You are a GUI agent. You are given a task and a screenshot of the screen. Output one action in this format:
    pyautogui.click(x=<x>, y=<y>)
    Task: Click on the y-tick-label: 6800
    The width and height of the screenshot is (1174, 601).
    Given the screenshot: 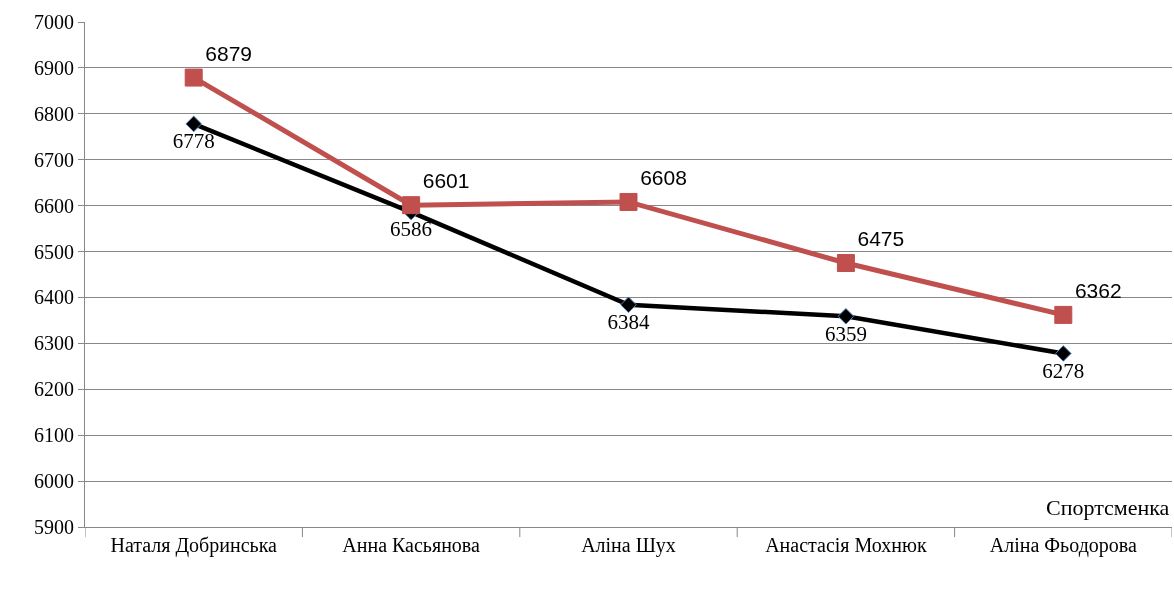 What is the action you would take?
    pyautogui.click(x=54, y=113)
    